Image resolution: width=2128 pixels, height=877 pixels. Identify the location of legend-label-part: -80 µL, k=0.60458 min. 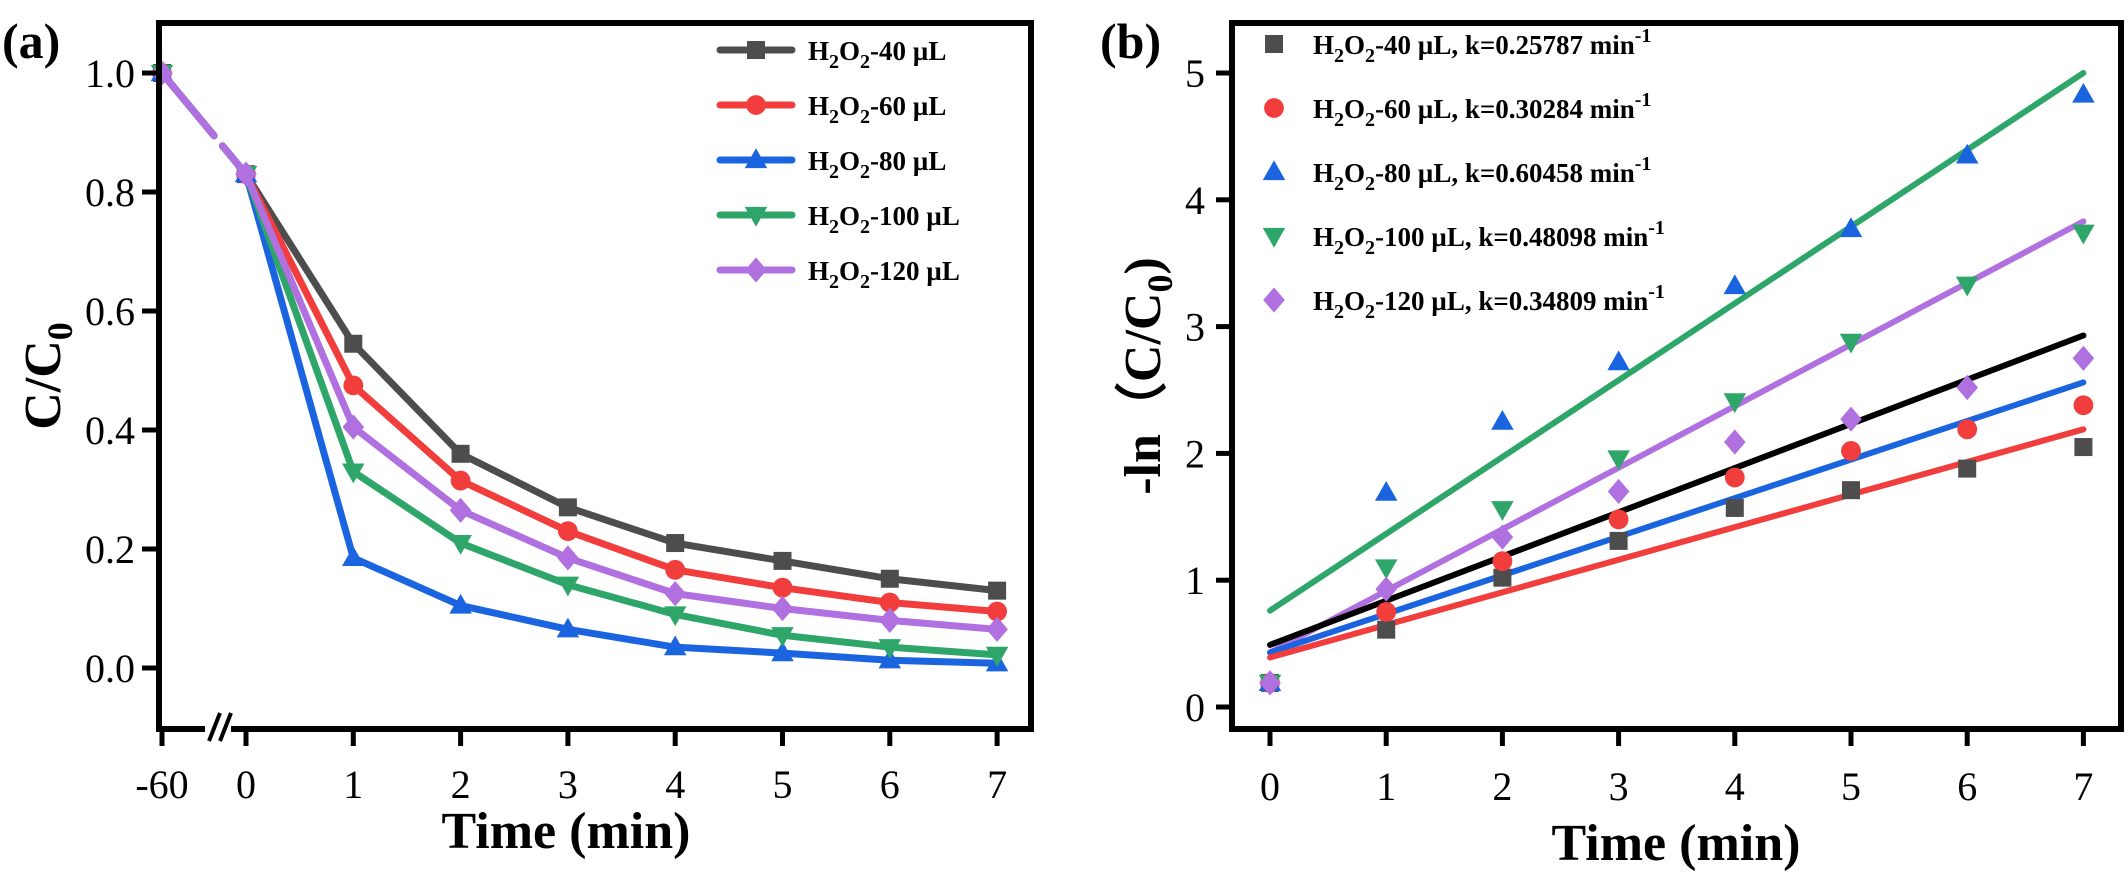
(1505, 173).